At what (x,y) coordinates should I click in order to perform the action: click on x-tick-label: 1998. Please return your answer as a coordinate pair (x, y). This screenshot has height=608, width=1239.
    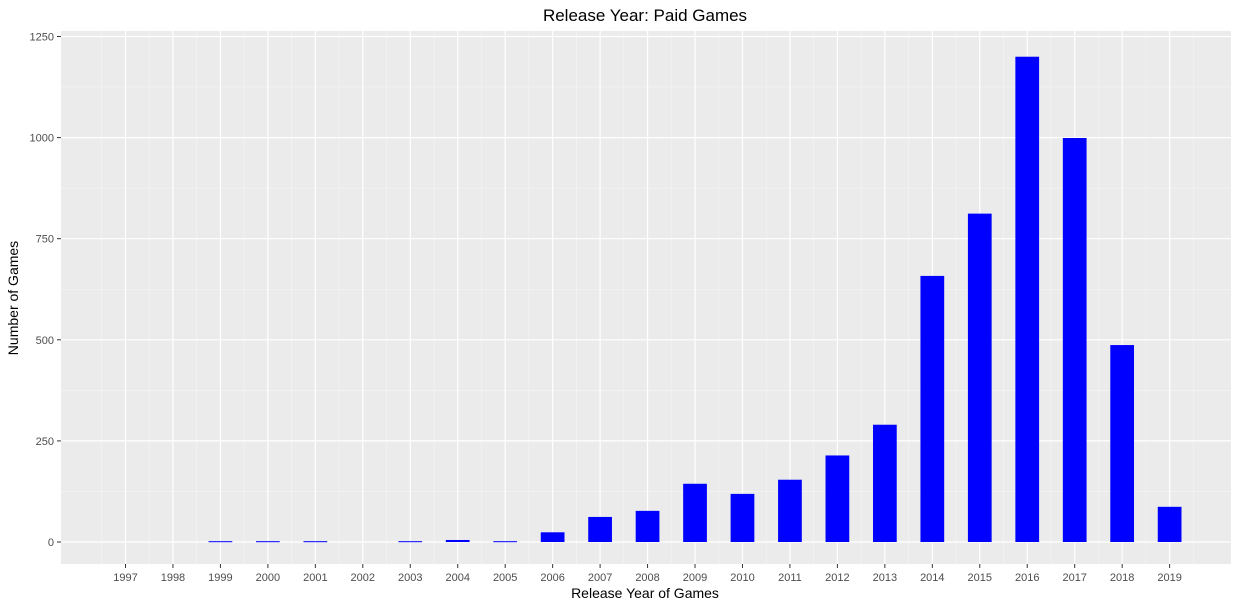
    Looking at the image, I should click on (173, 578).